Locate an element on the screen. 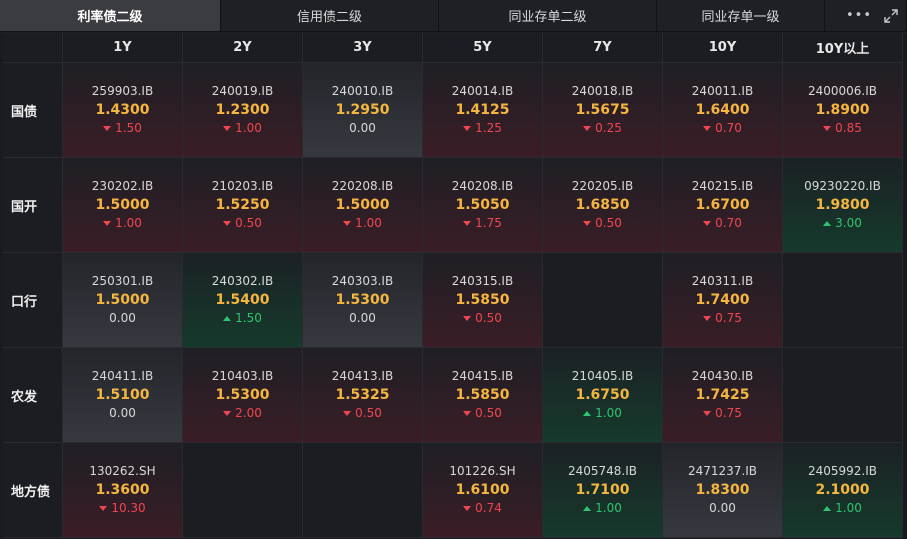 The image size is (907, 539). bond-yield: 1.6850 is located at coordinates (602, 205).